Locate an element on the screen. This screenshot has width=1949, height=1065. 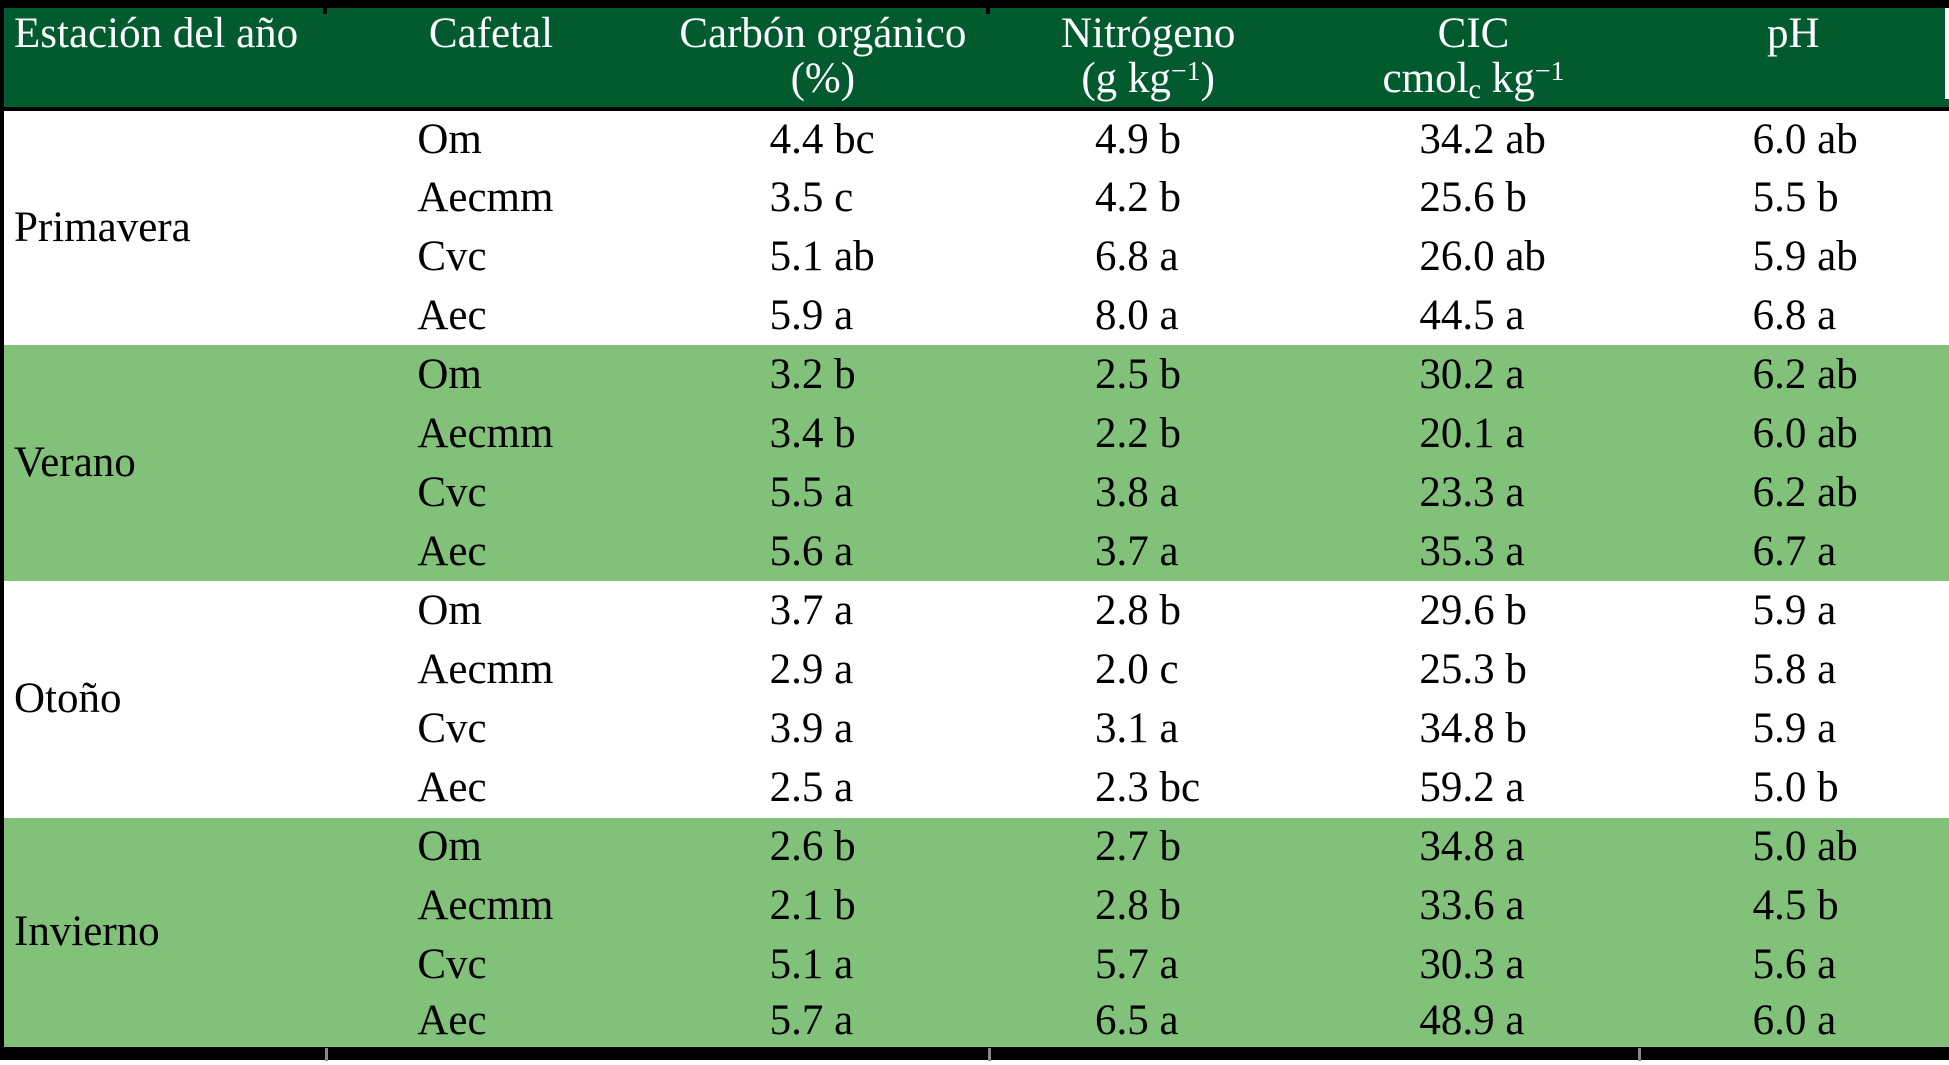
cic-cell: 35.3 a is located at coordinates (1473, 552).